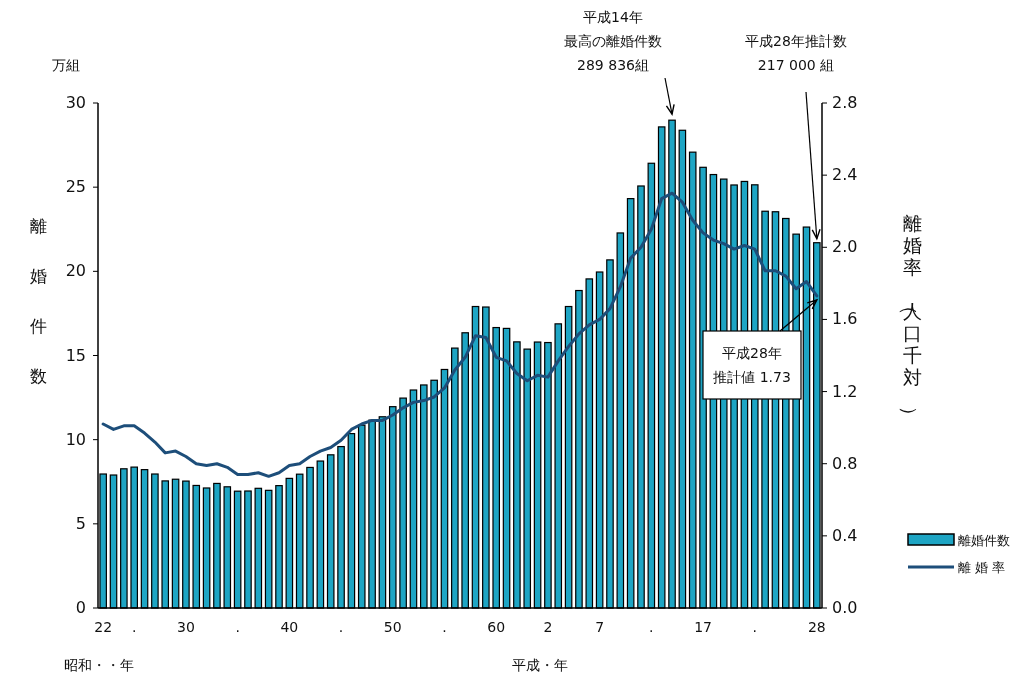 The width and height of the screenshot is (1014, 676). Describe the element at coordinates (796, 65) in the screenshot. I see `text: 217 000 組` at that location.